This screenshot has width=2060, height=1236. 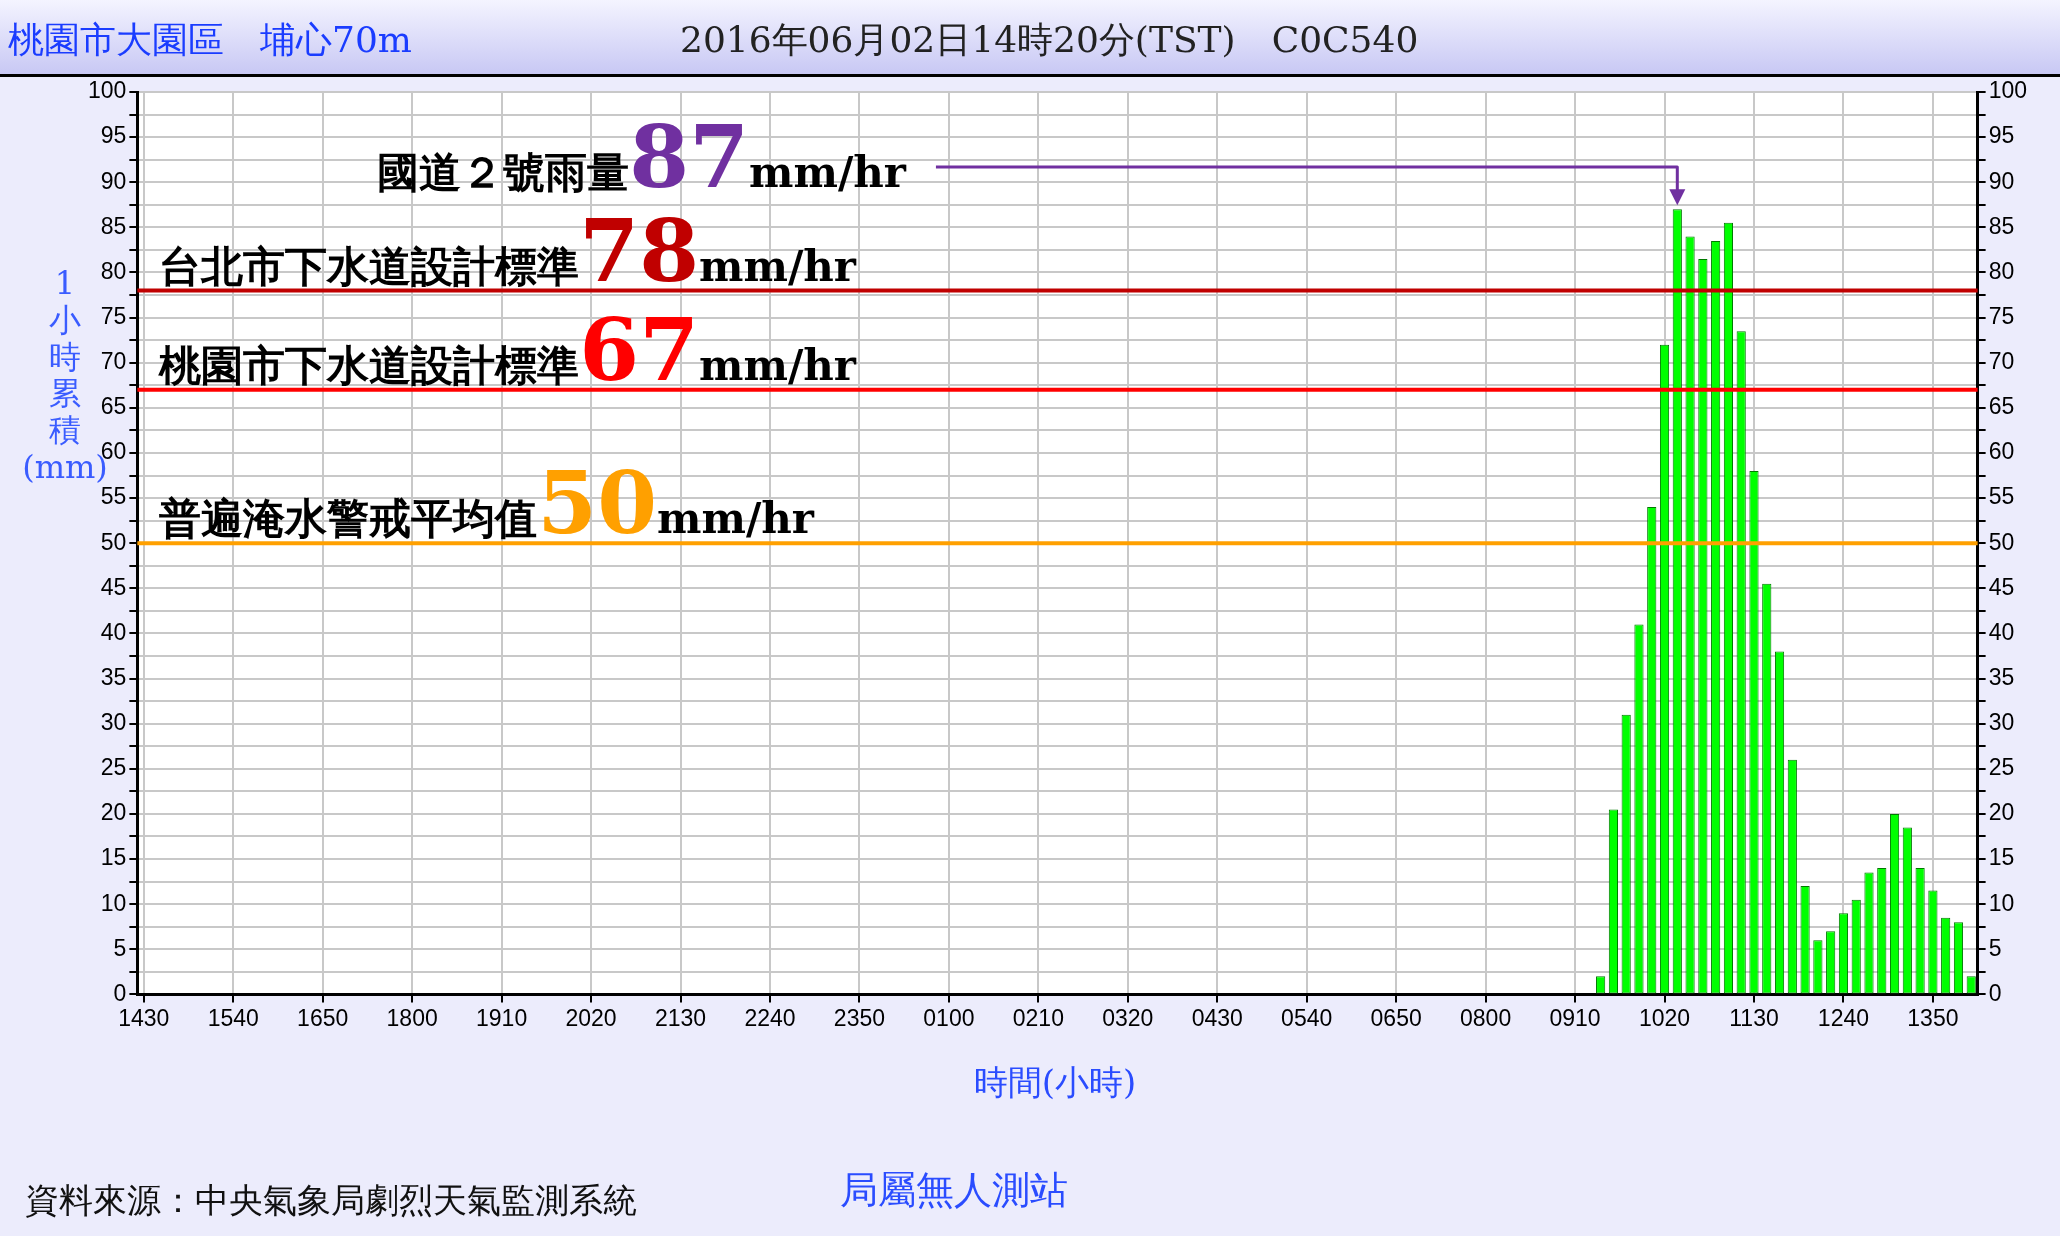 I want to click on y2-tick-label: 20, so click(x=2001, y=812).